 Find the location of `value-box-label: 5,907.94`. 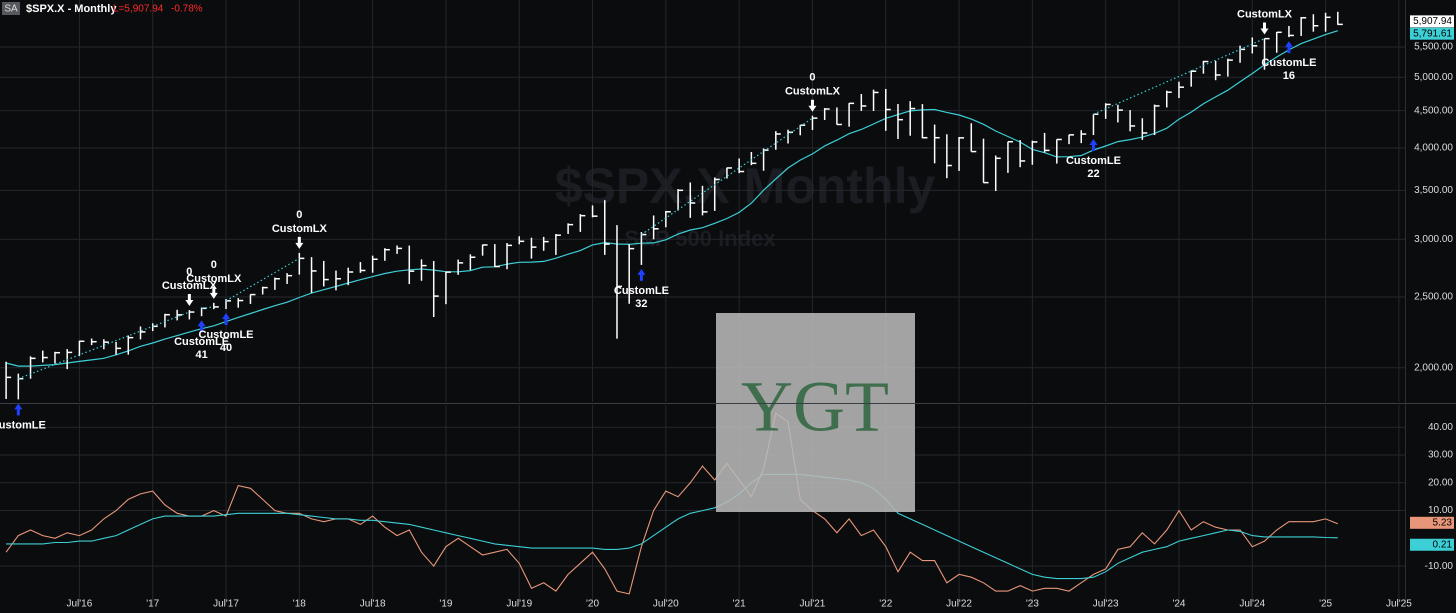

value-box-label: 5,907.94 is located at coordinates (1432, 21).